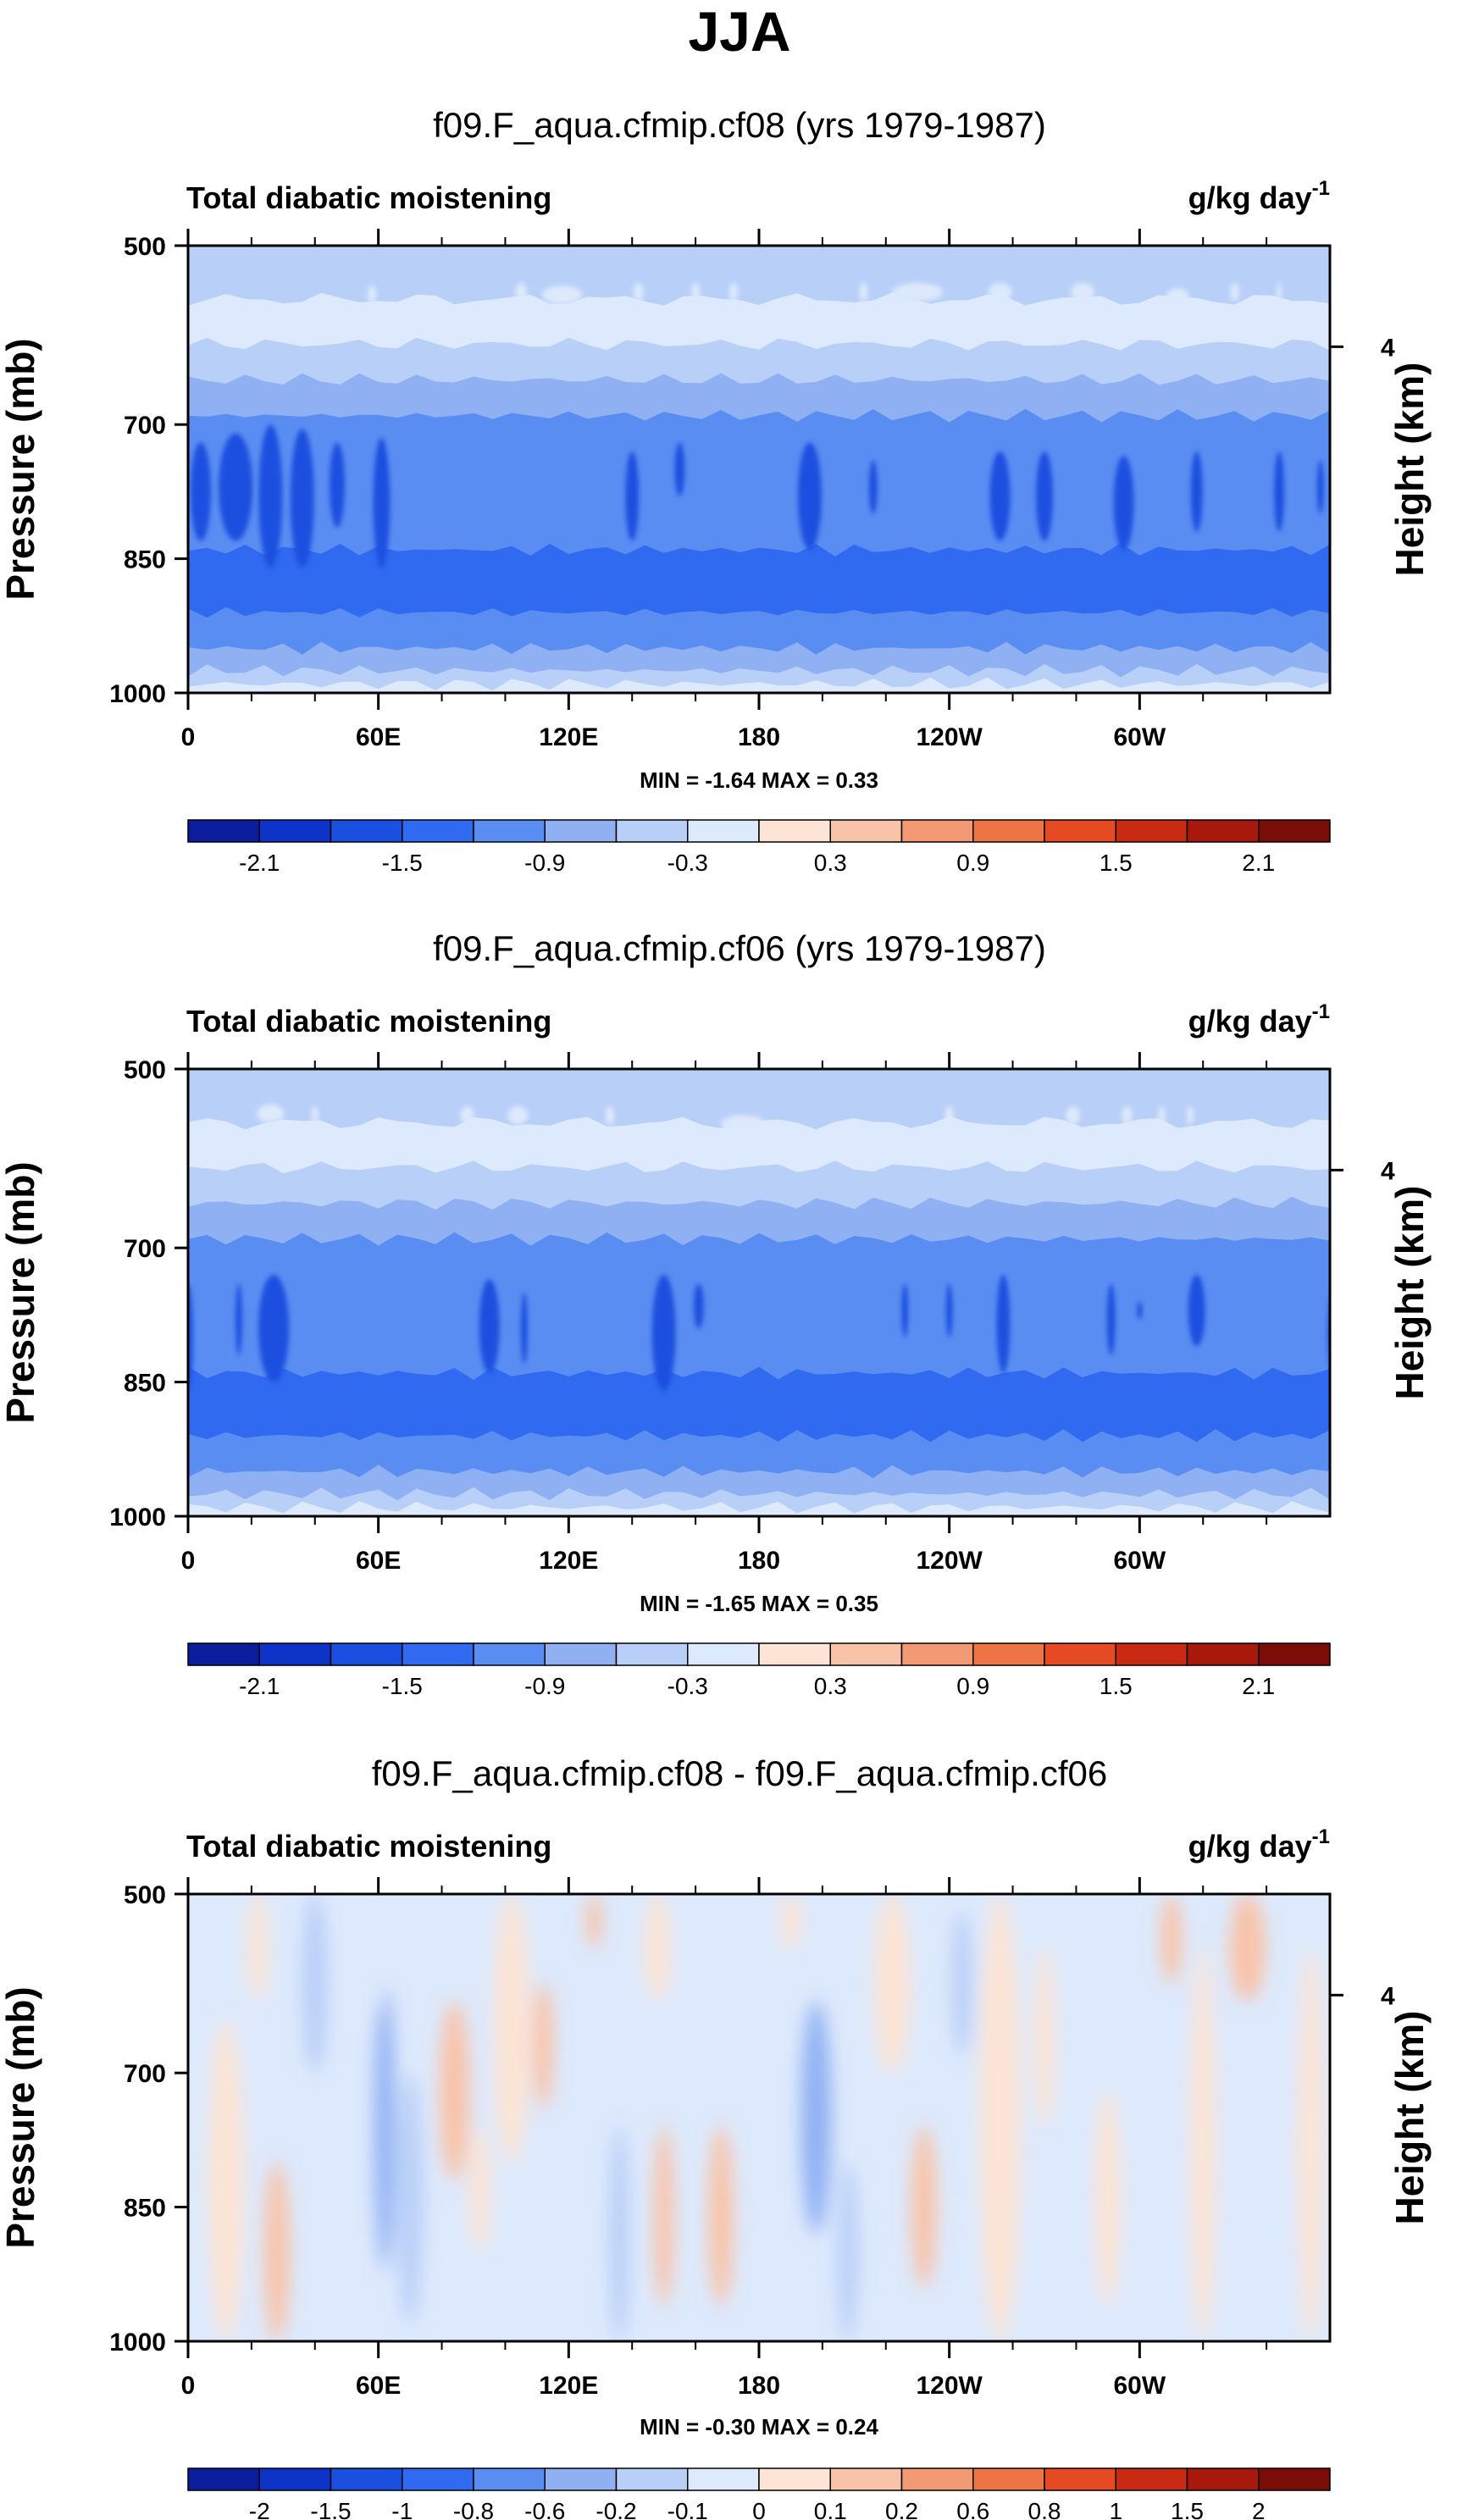 Image resolution: width=1479 pixels, height=2520 pixels. What do you see at coordinates (687, 863) in the screenshot?
I see `colorbar-label: -0.3` at bounding box center [687, 863].